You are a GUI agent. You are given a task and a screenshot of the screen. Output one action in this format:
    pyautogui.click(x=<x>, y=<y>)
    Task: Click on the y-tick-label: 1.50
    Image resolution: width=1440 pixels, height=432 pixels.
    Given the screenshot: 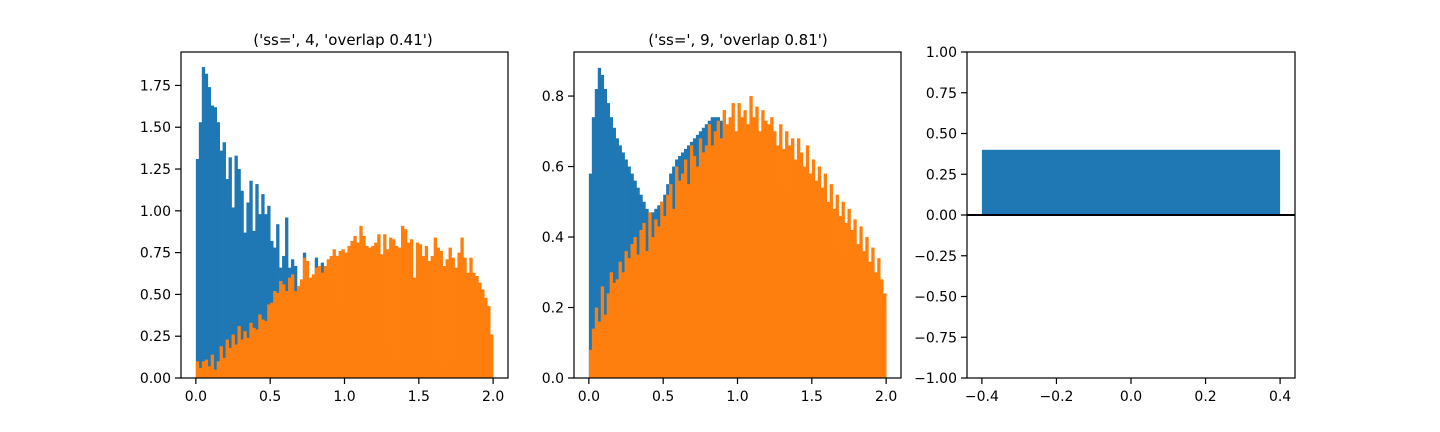 What is the action you would take?
    pyautogui.click(x=155, y=128)
    